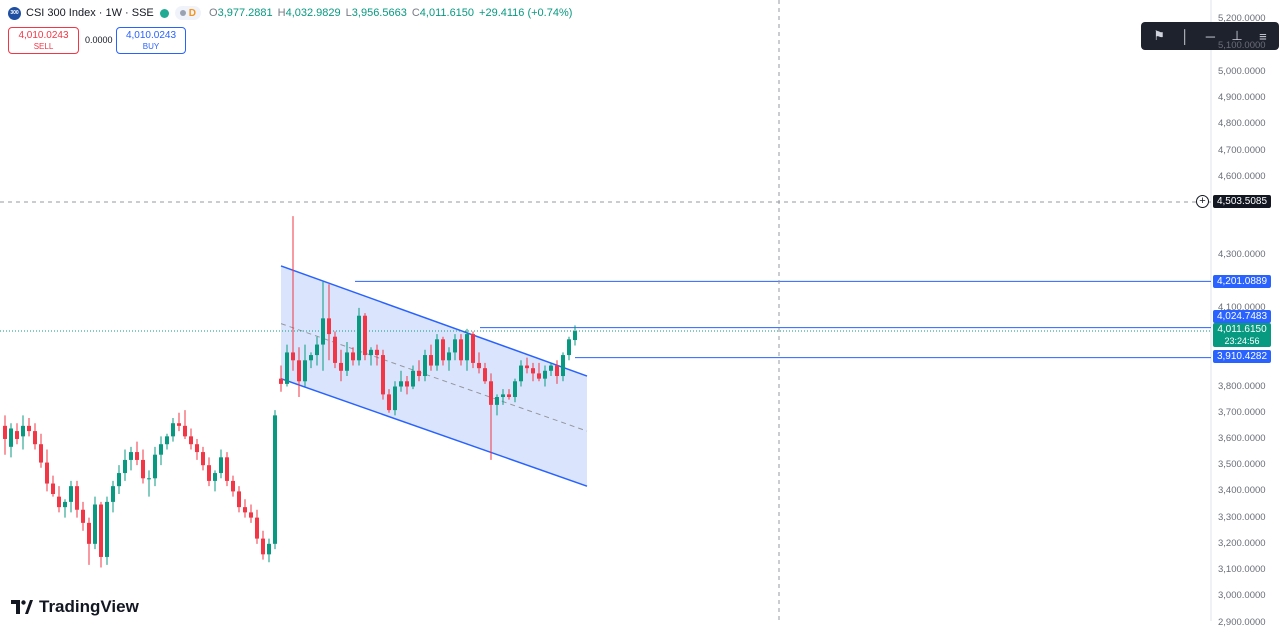 This screenshot has height=628, width=1280. I want to click on buy-button: 4,010.0243 BUY, so click(151, 40).